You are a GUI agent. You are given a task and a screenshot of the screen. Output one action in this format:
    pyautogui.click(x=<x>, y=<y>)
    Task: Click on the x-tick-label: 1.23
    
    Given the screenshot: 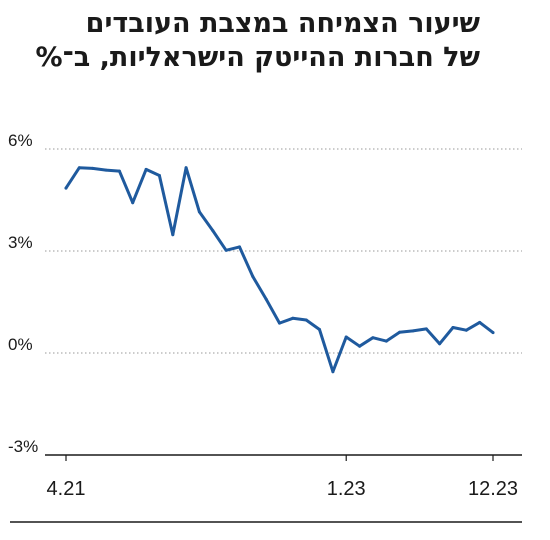 What is the action you would take?
    pyautogui.click(x=346, y=489)
    